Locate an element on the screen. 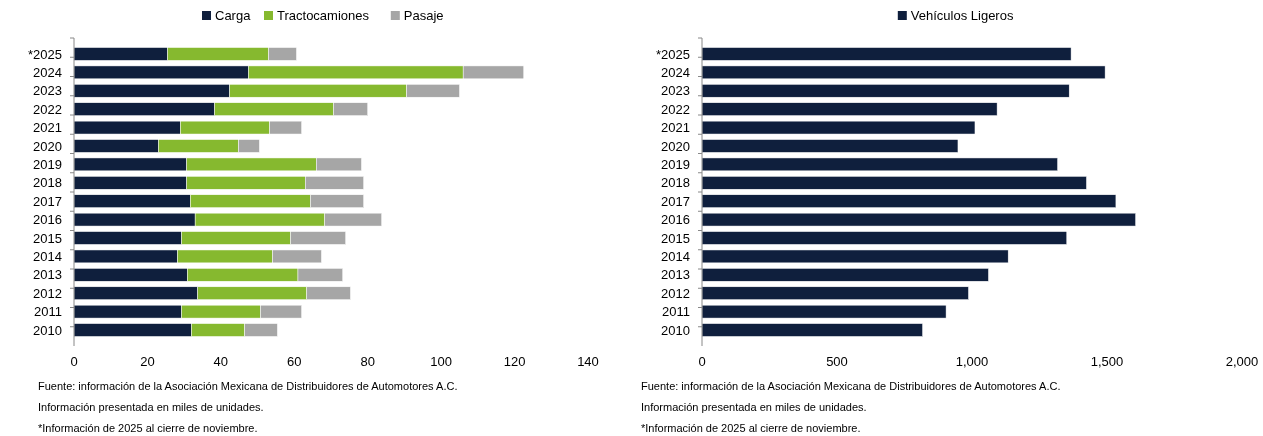 The width and height of the screenshot is (1263, 436). x-tick-label: 40 is located at coordinates (221, 361).